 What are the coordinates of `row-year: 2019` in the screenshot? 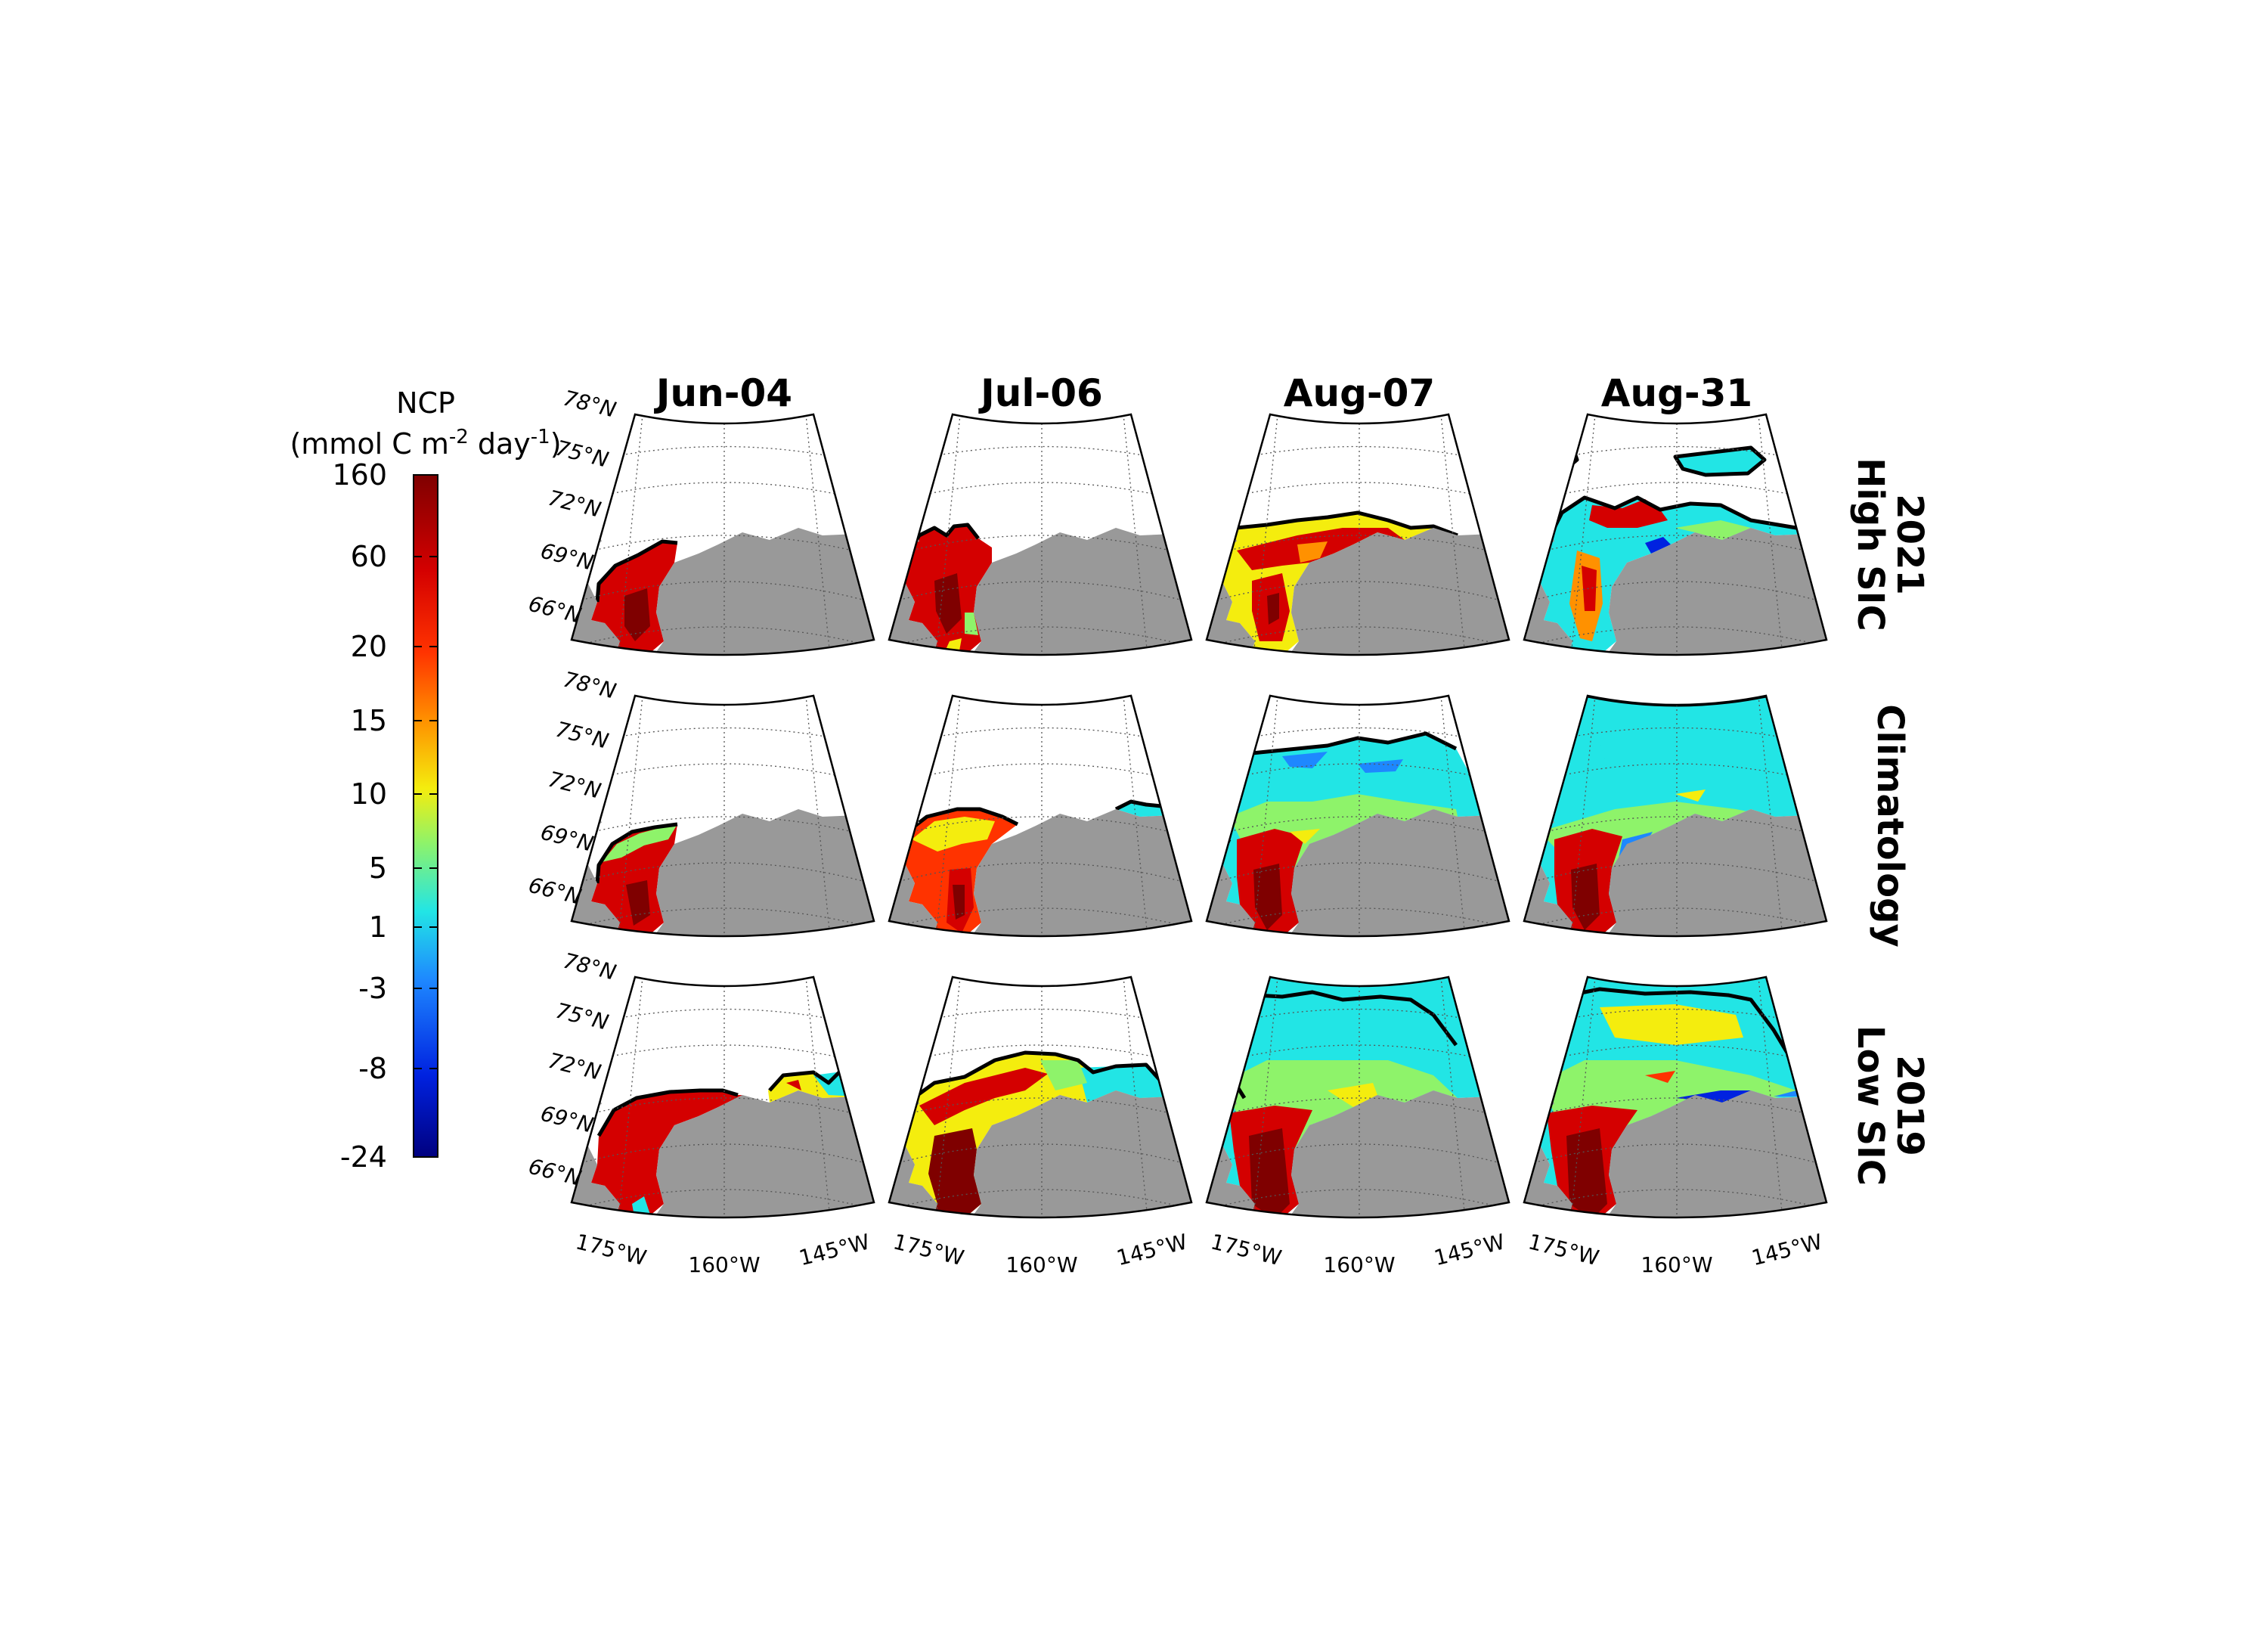 It's located at (1910, 1106).